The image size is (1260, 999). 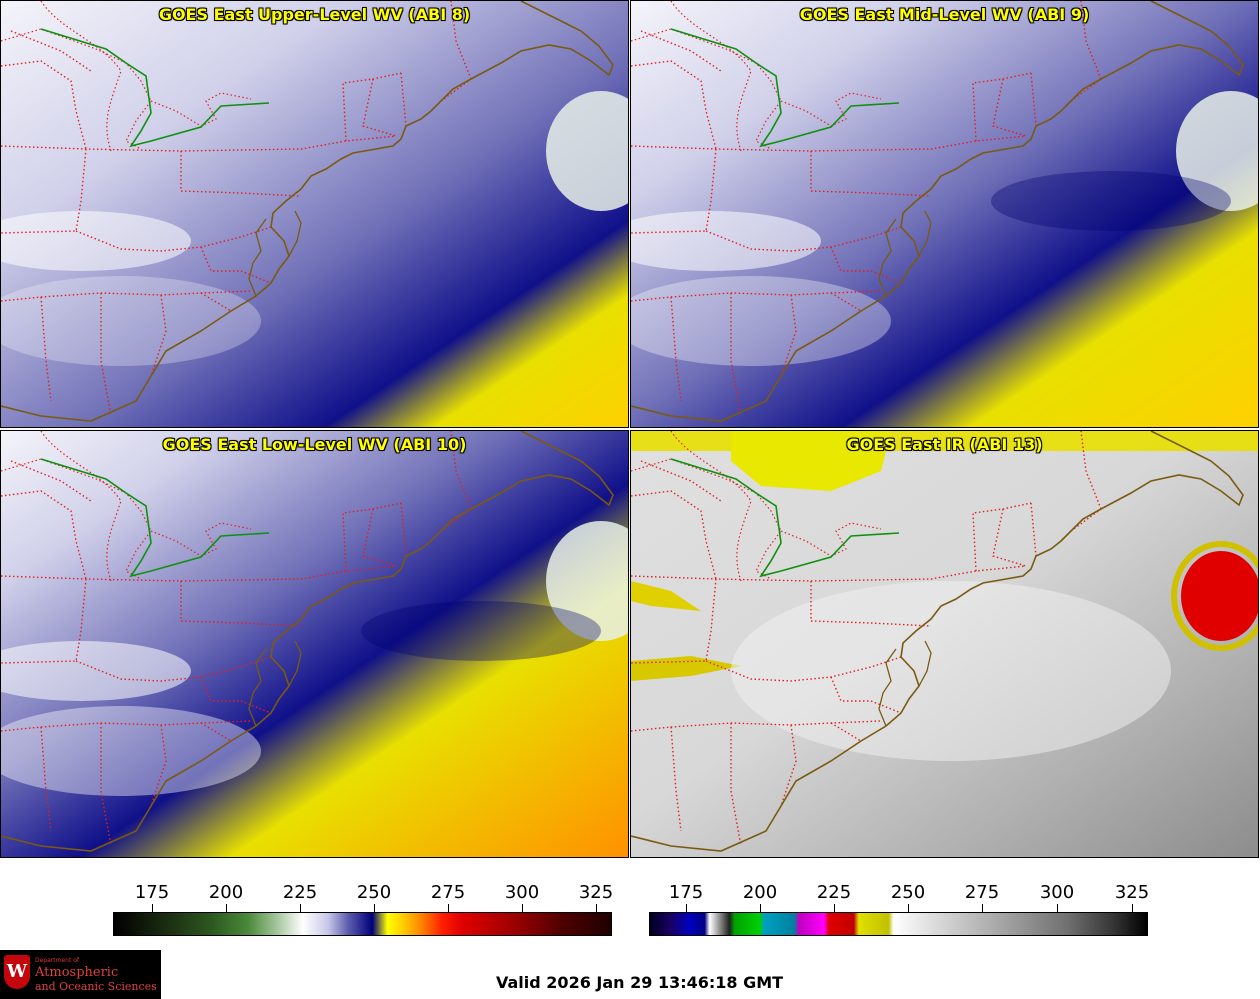 I want to click on wv-tick-label: 325, so click(x=596, y=892).